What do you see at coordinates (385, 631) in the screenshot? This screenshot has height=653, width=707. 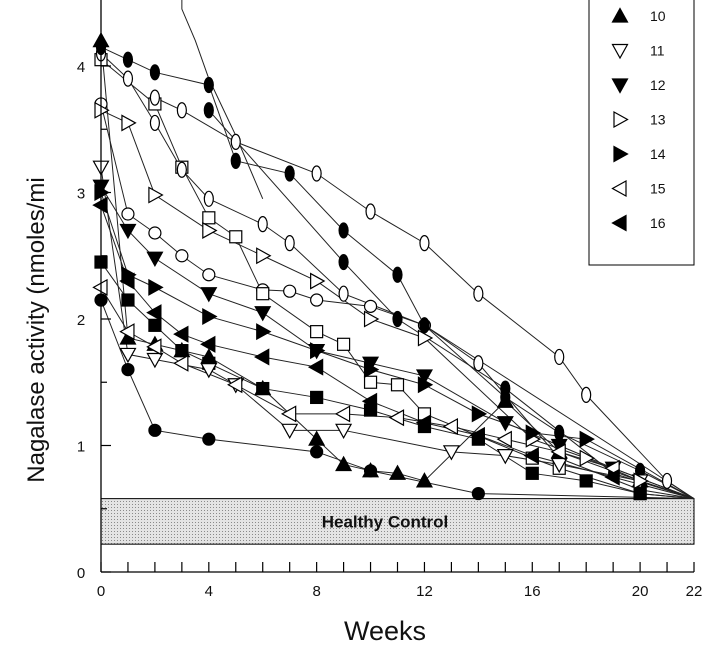 I see `x-axis-title: Weeks` at bounding box center [385, 631].